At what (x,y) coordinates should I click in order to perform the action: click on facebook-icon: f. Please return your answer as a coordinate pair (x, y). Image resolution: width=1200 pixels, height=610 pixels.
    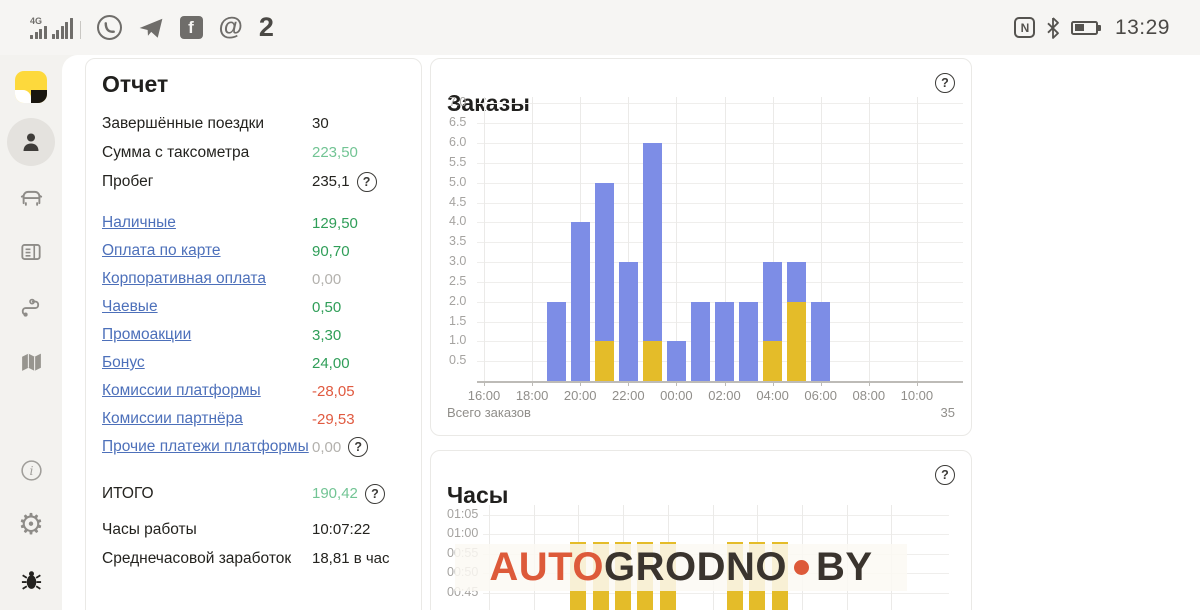
    Looking at the image, I should click on (191, 27).